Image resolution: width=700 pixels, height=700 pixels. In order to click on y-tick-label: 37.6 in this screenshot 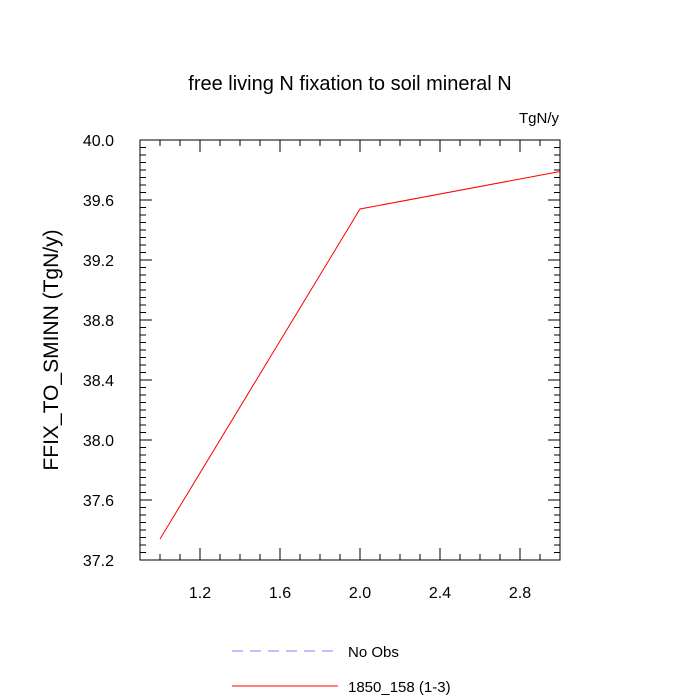, I will do `click(98, 501)`.